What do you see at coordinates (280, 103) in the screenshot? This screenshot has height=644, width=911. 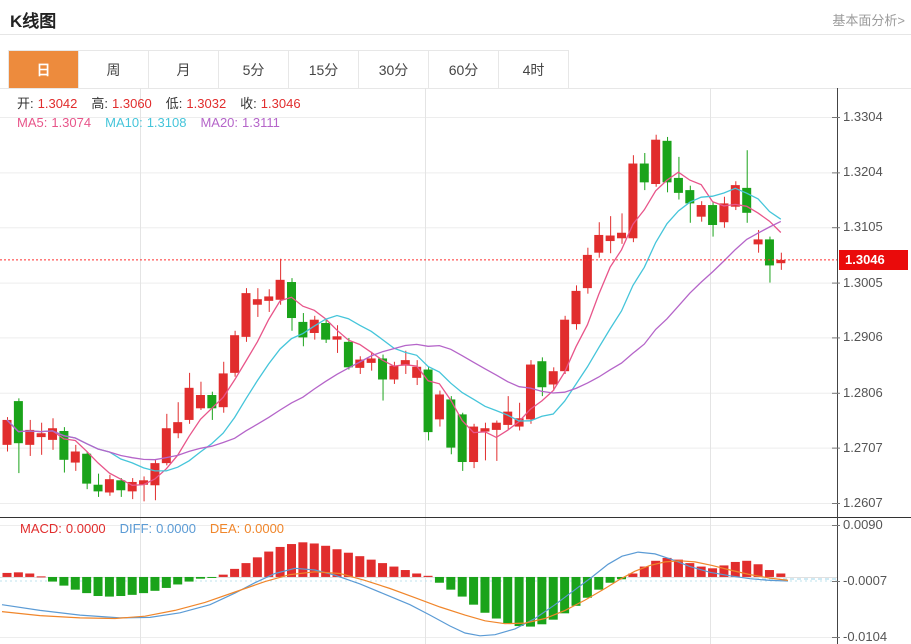 I see `readout-value: 1.3046` at bounding box center [280, 103].